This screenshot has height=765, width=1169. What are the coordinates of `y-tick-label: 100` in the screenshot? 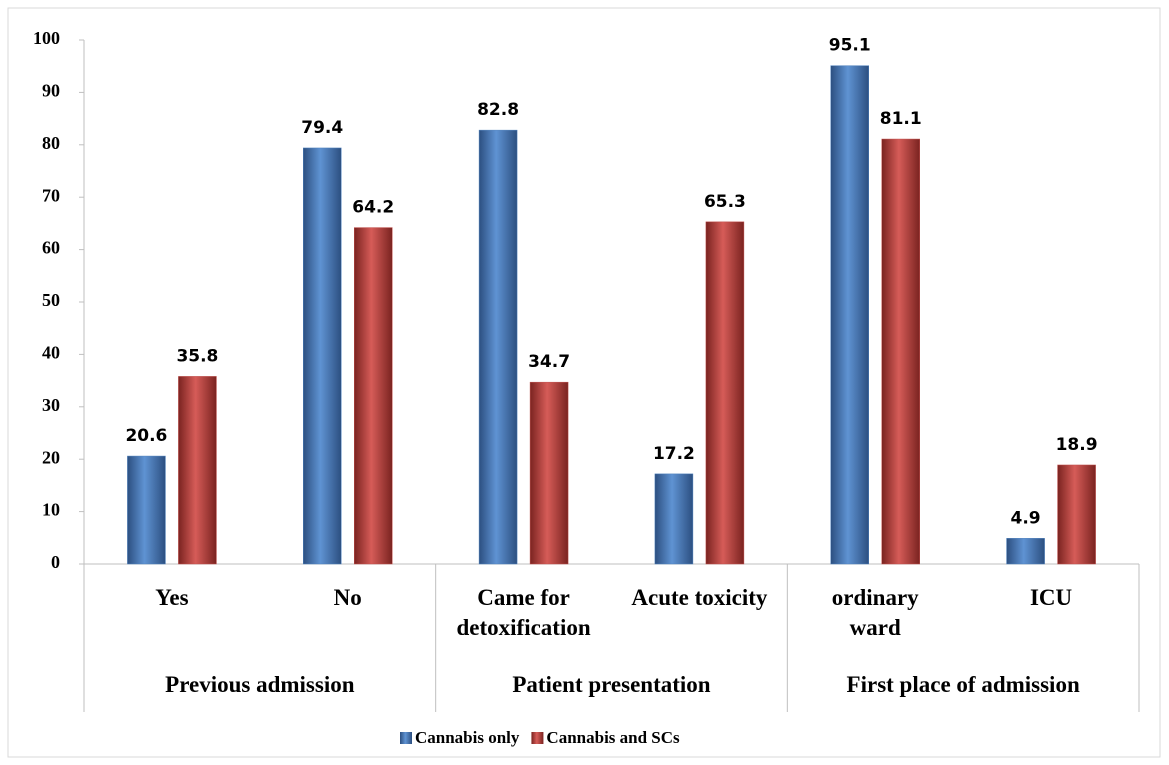 It's located at (46, 38).